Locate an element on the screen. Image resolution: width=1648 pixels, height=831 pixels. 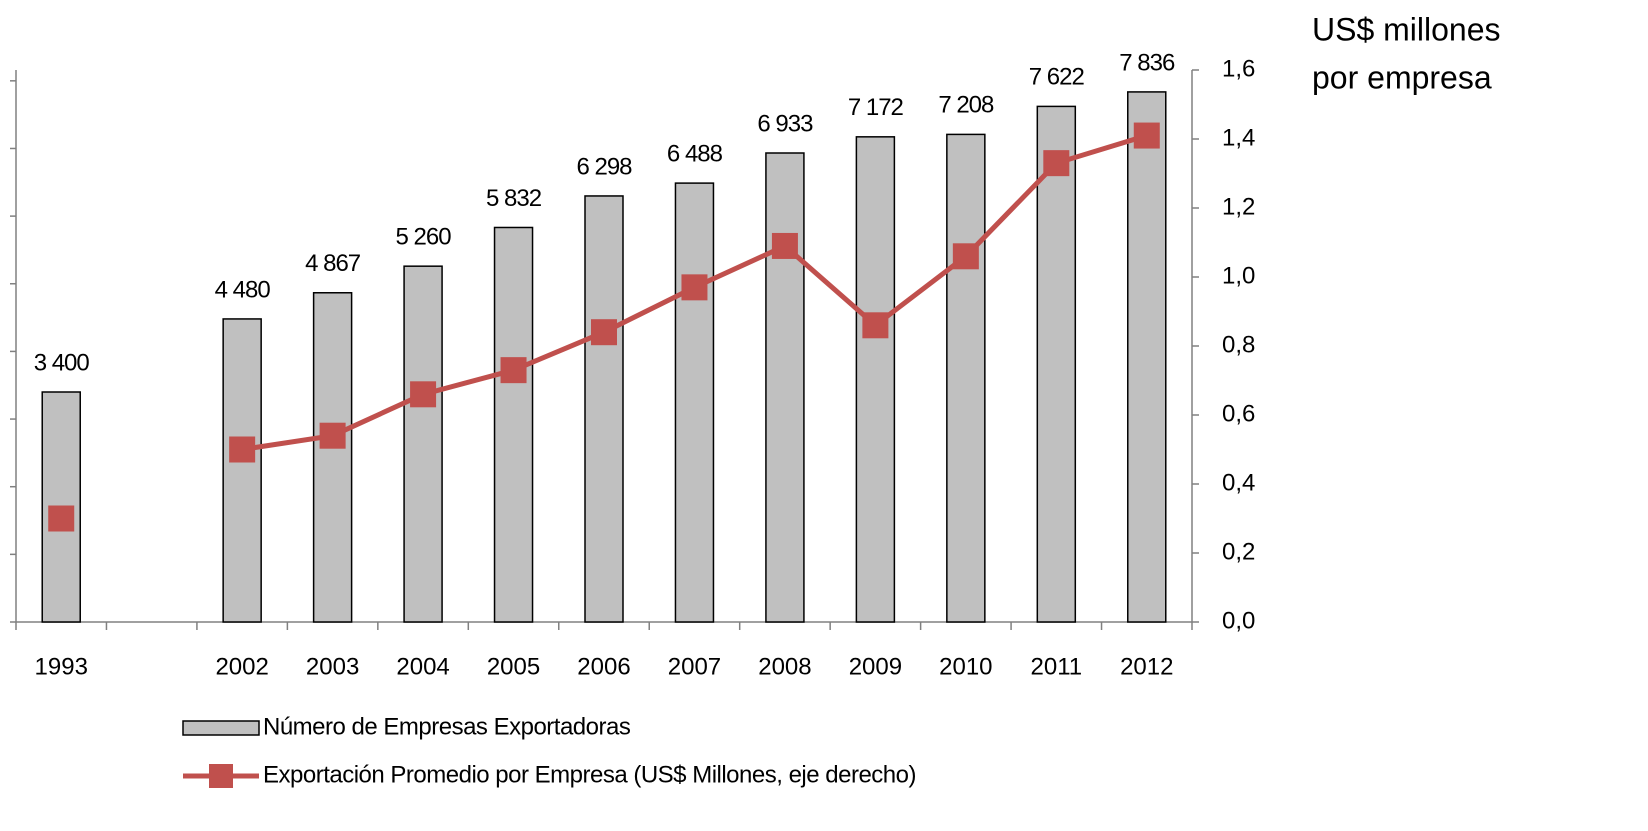
data-label: 7 208 is located at coordinates (966, 105).